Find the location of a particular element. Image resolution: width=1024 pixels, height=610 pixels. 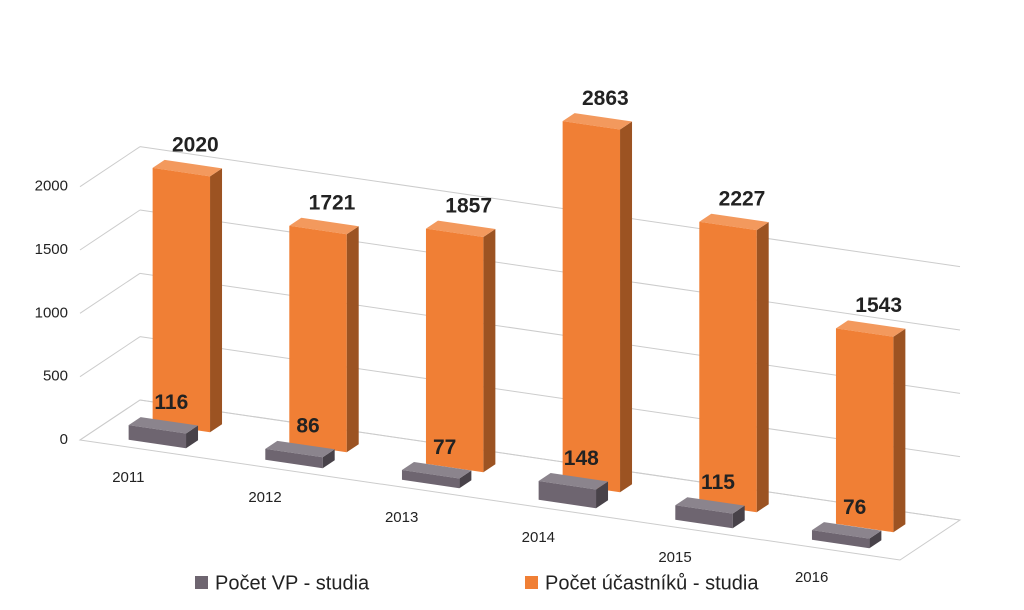

value-label: 86 is located at coordinates (307, 426).